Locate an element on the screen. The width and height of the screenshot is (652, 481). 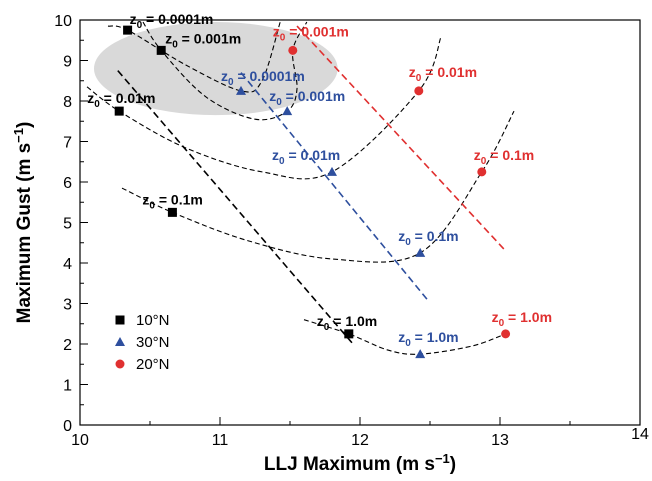
shaded-region is located at coordinates (216, 69).